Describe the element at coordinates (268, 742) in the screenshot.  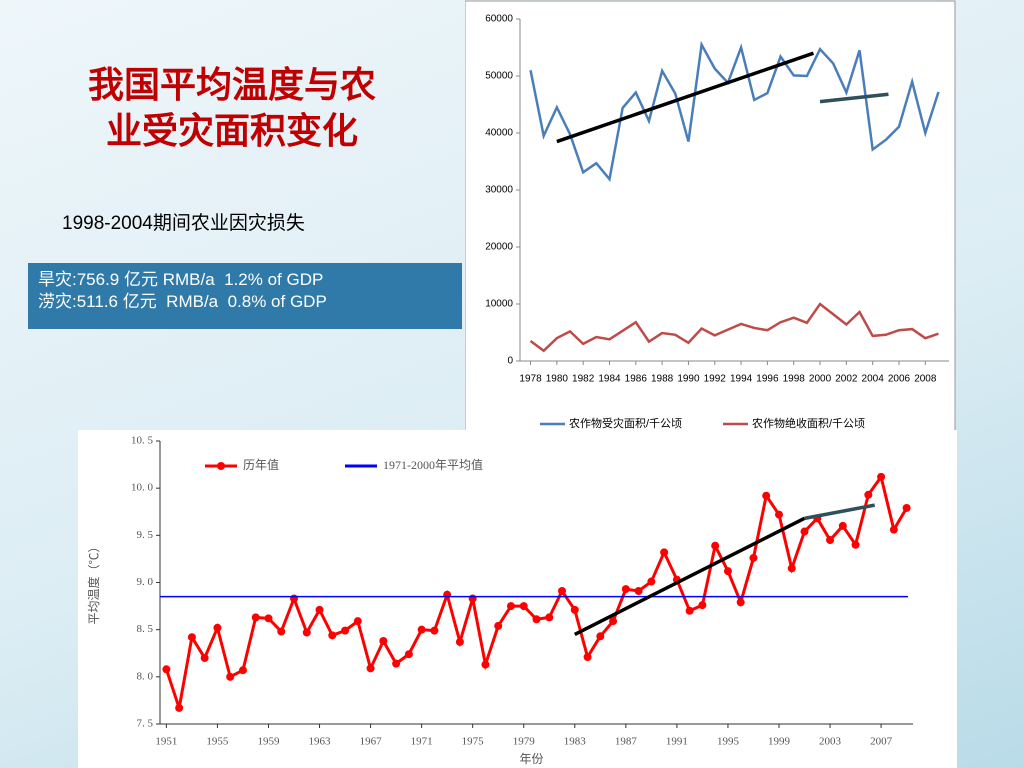
I see `x-tick-label: 1959` at that location.